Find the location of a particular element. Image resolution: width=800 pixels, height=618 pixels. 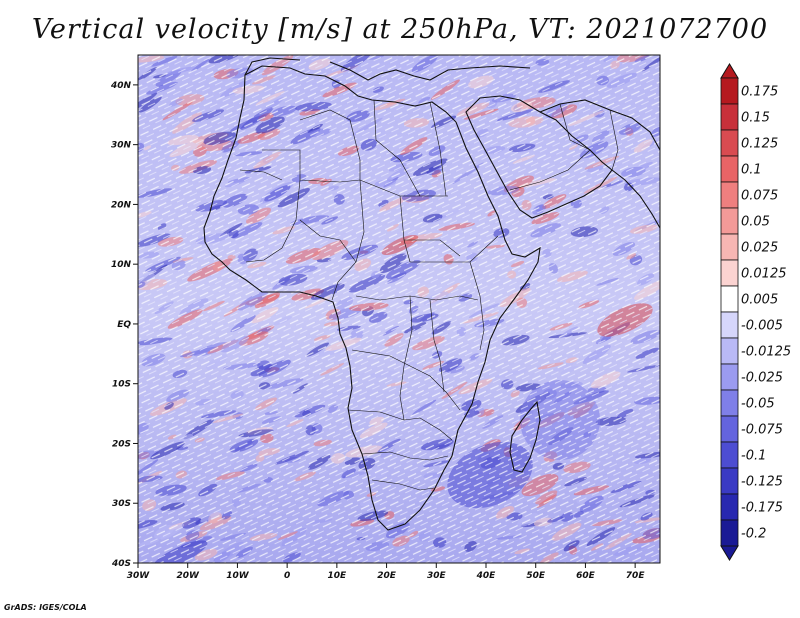

arabia-coastline is located at coordinates (539, 157).